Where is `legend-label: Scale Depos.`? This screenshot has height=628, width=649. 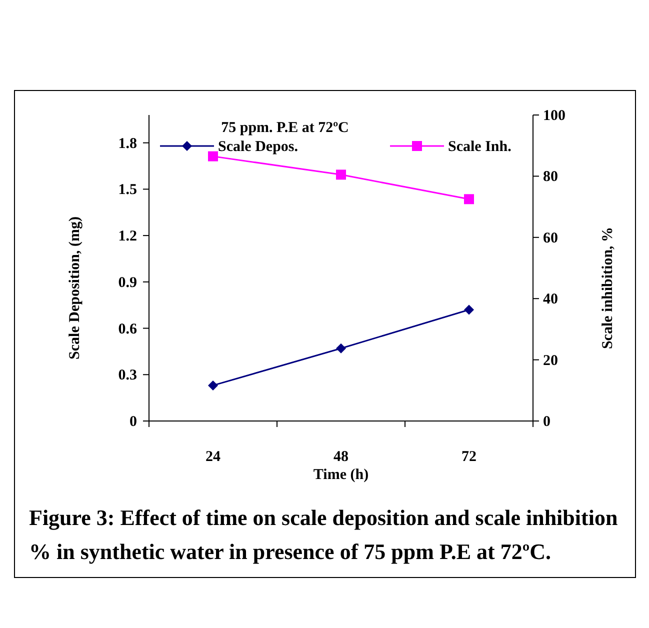
legend-label: Scale Depos. is located at coordinates (258, 147).